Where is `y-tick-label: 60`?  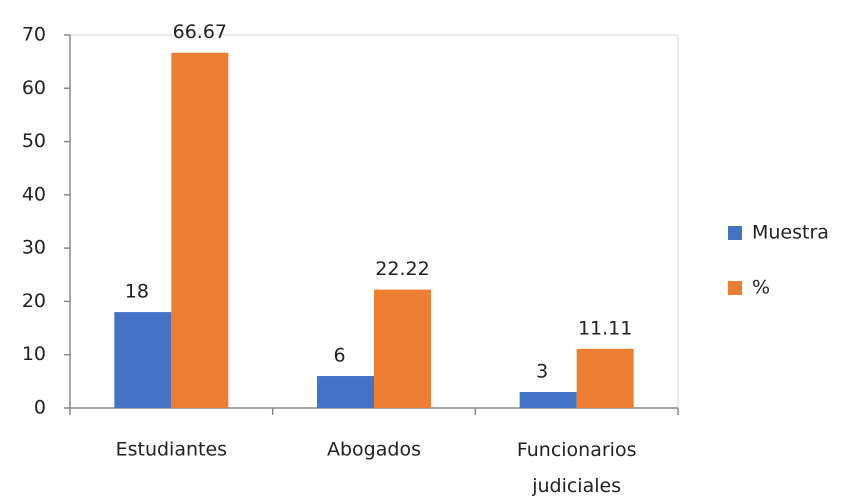 y-tick-label: 60 is located at coordinates (34, 88).